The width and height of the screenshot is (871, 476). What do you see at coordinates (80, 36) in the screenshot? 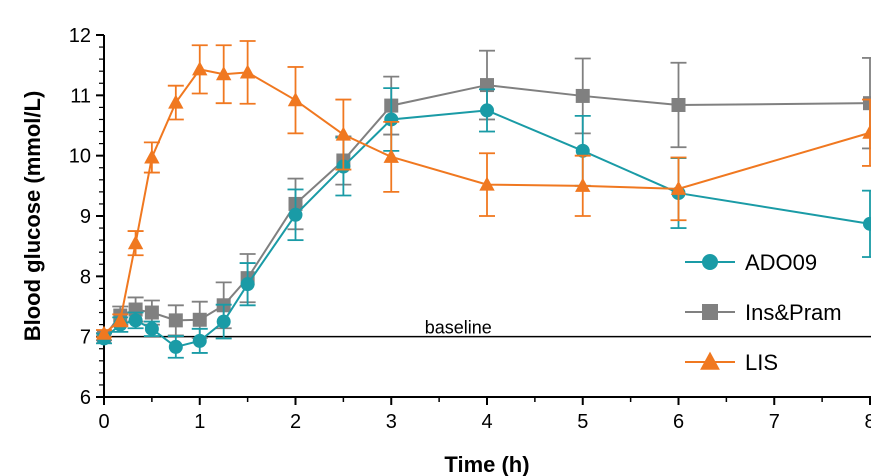
I see `y-tick-label: 12` at bounding box center [80, 36].